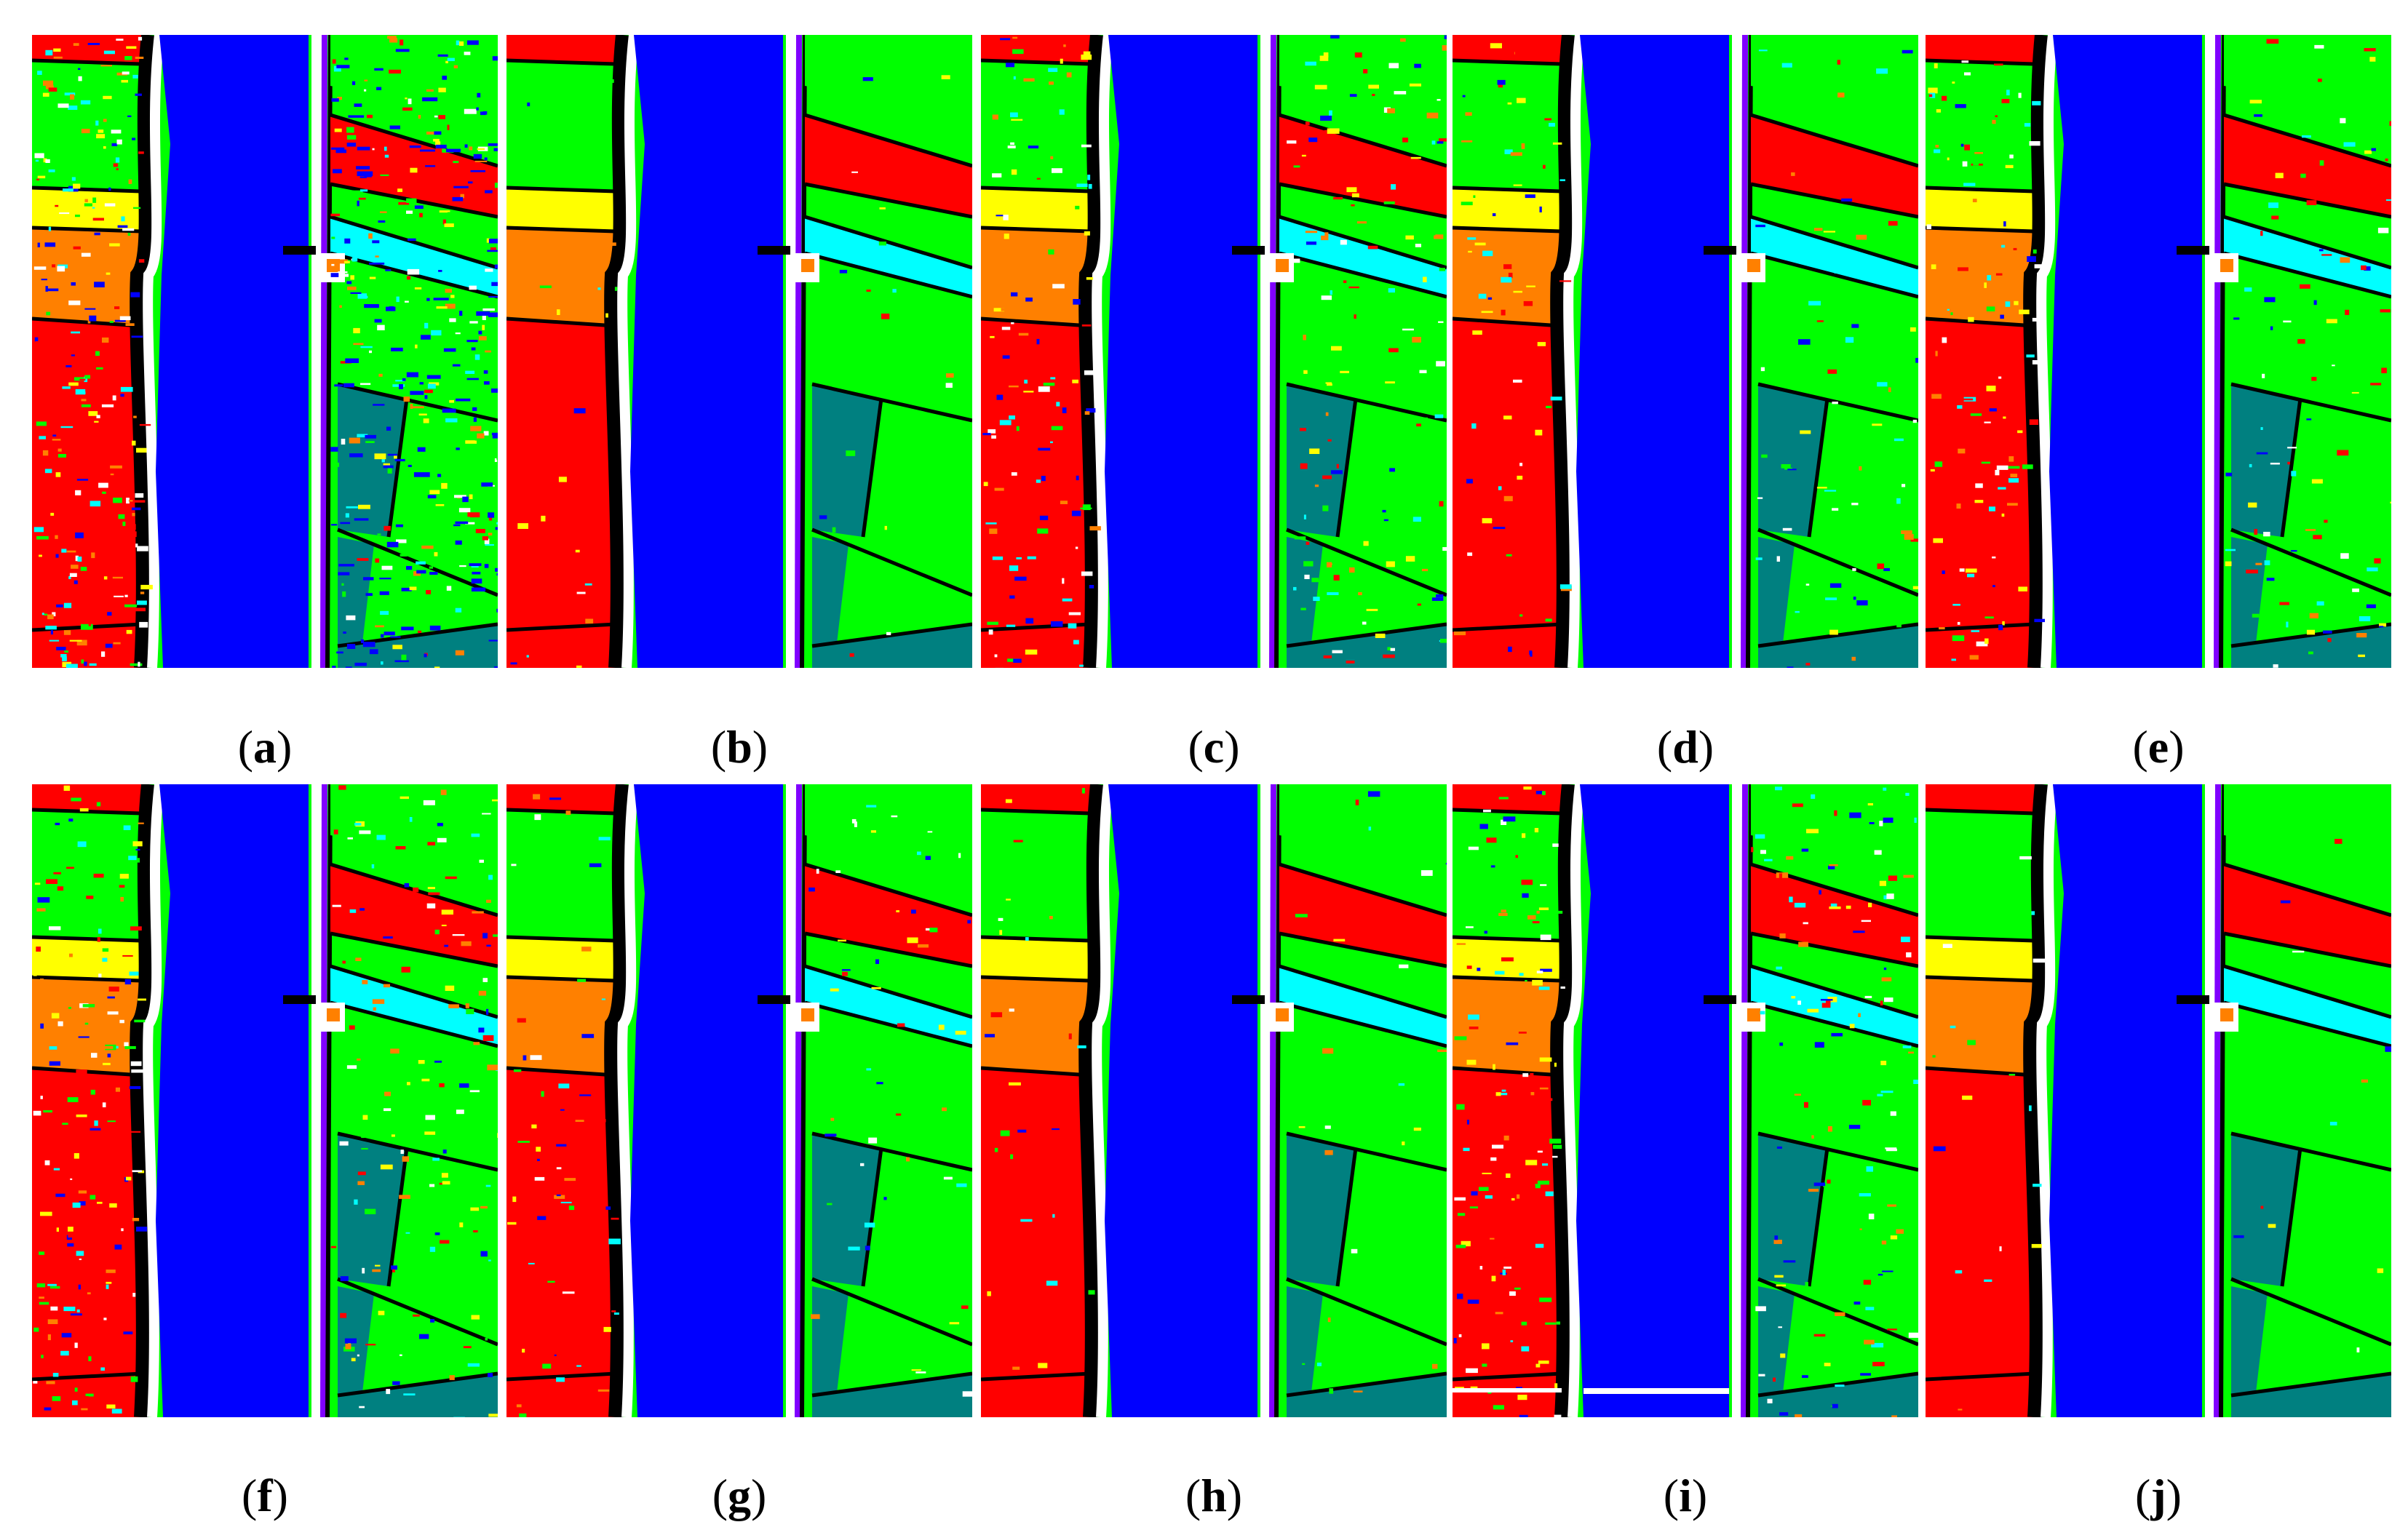 The image size is (2408, 1538). I want to click on caption-paren: (, so click(2143, 1495).